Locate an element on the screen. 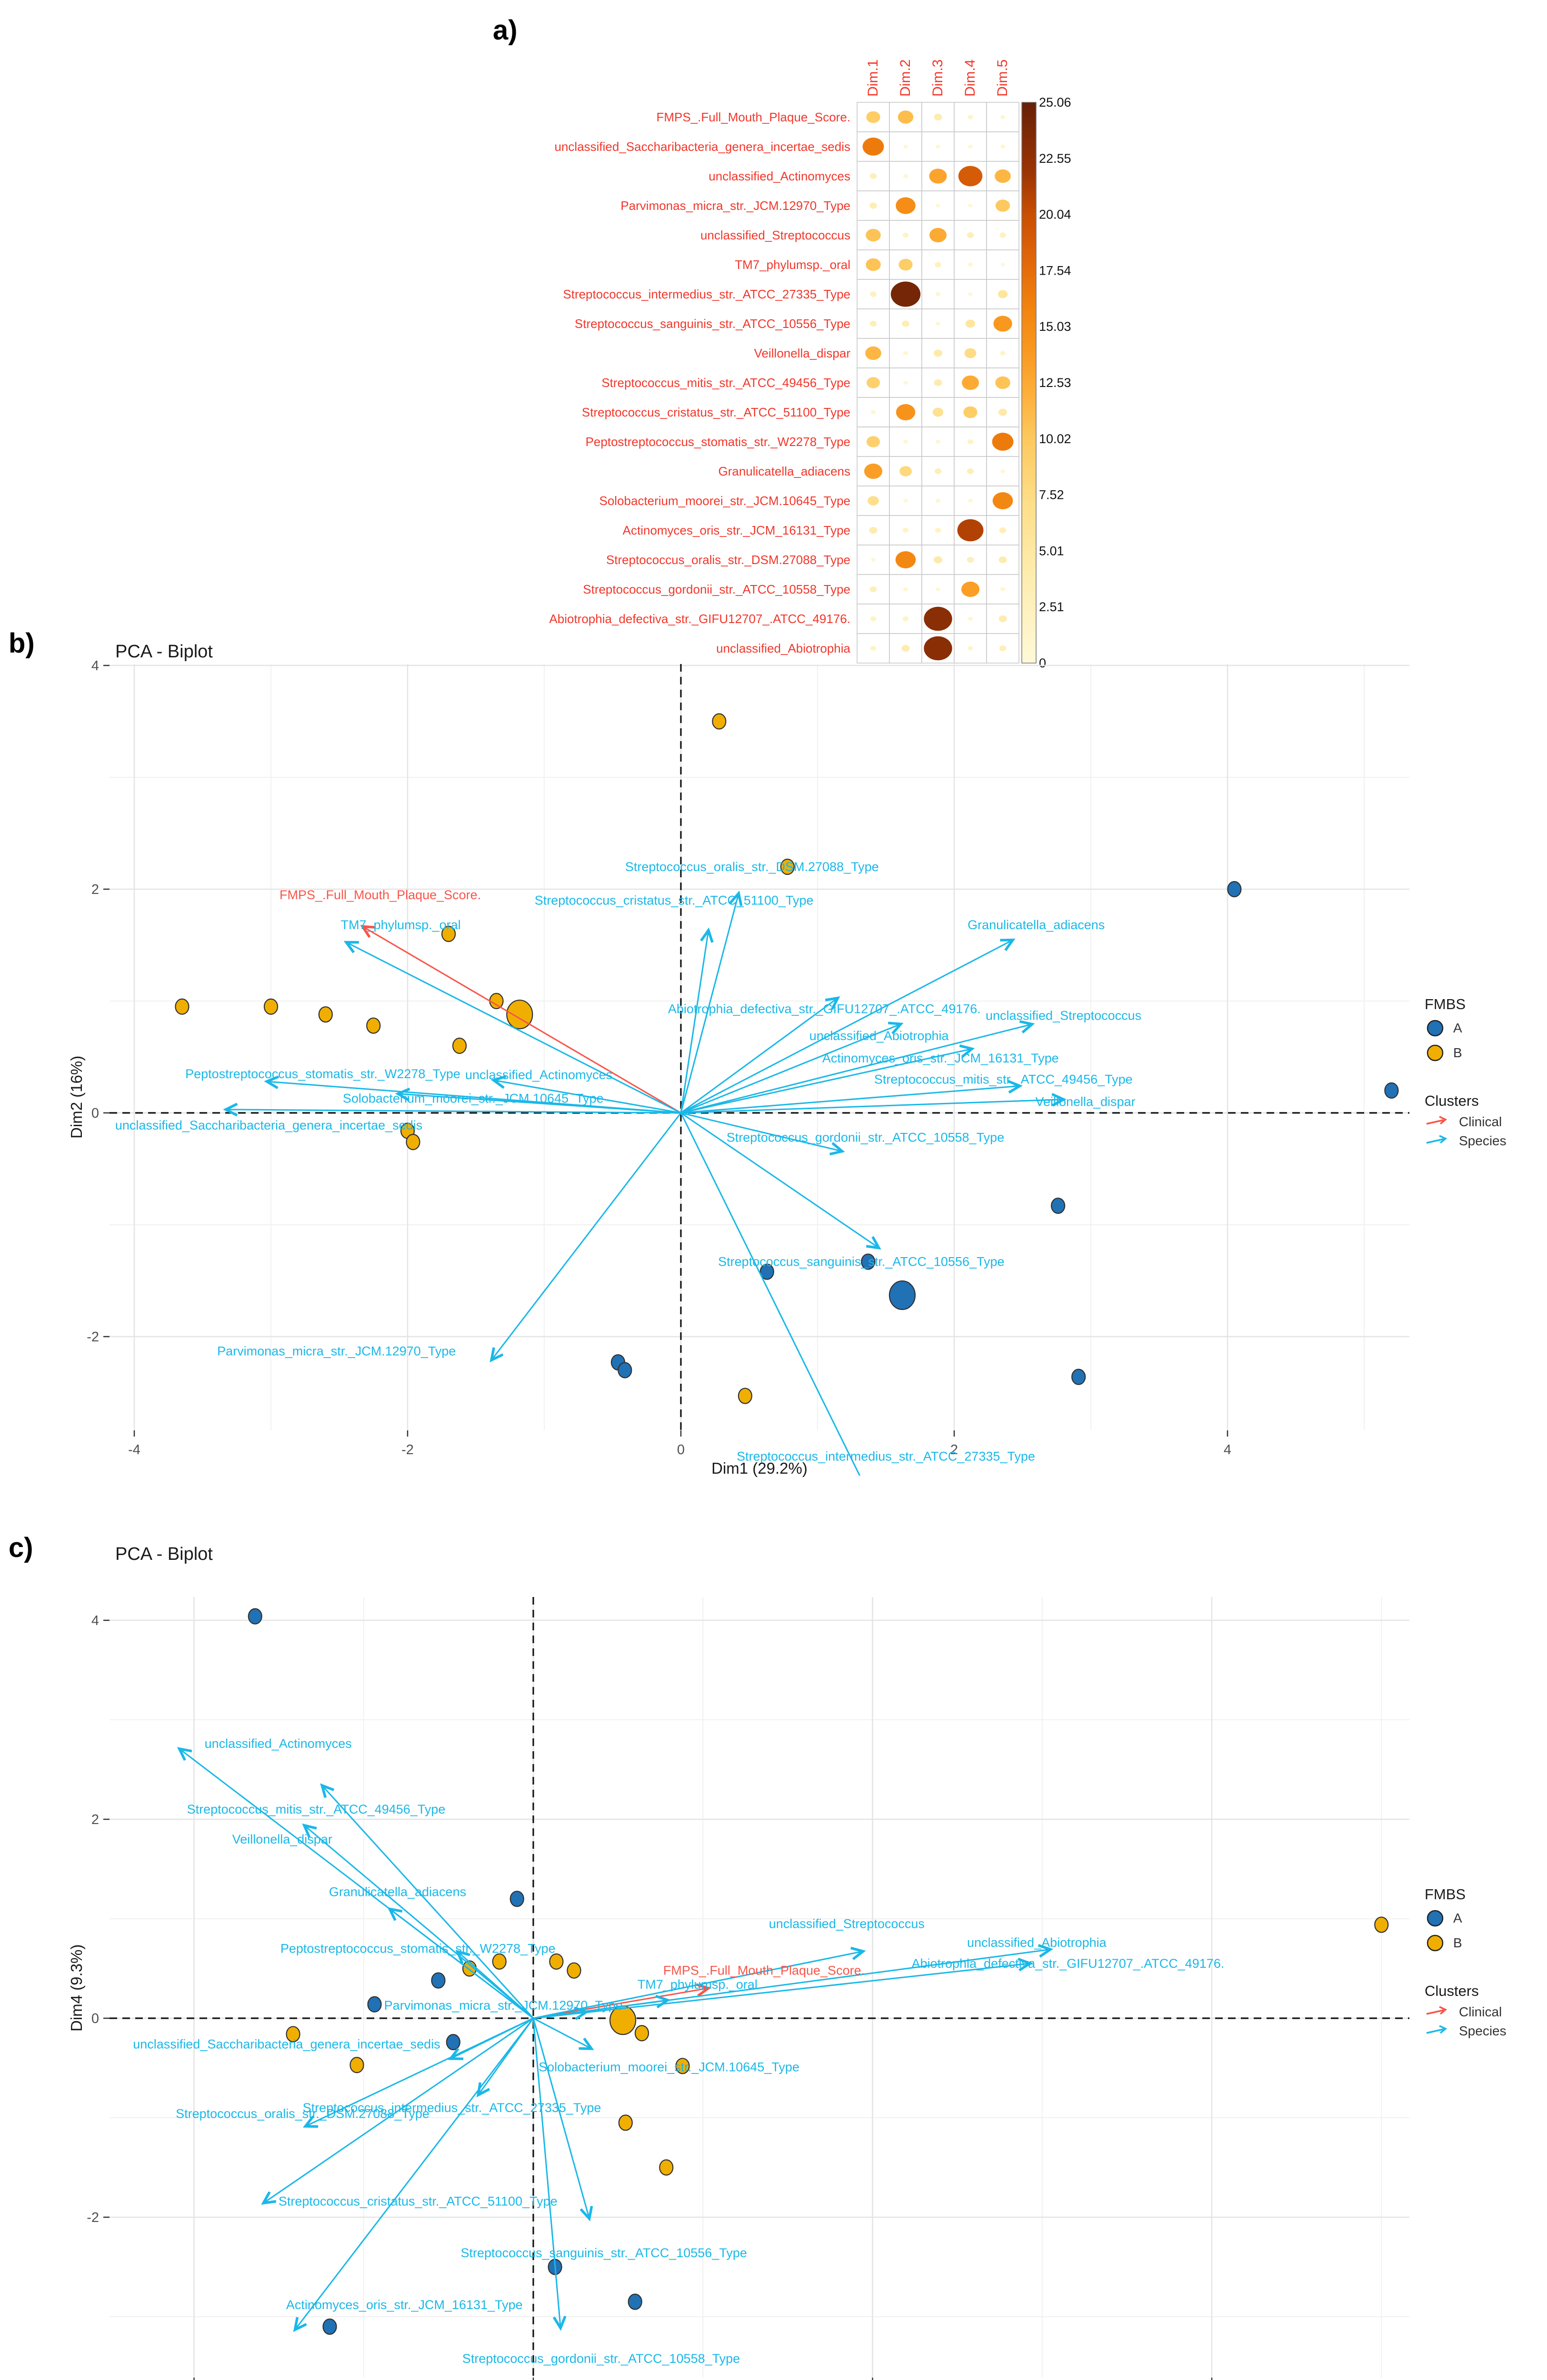 Image resolution: width=1547 pixels, height=2380 pixels. panel-b-legend-clusters: Clusters Clinical Species is located at coordinates (1486, 1122).